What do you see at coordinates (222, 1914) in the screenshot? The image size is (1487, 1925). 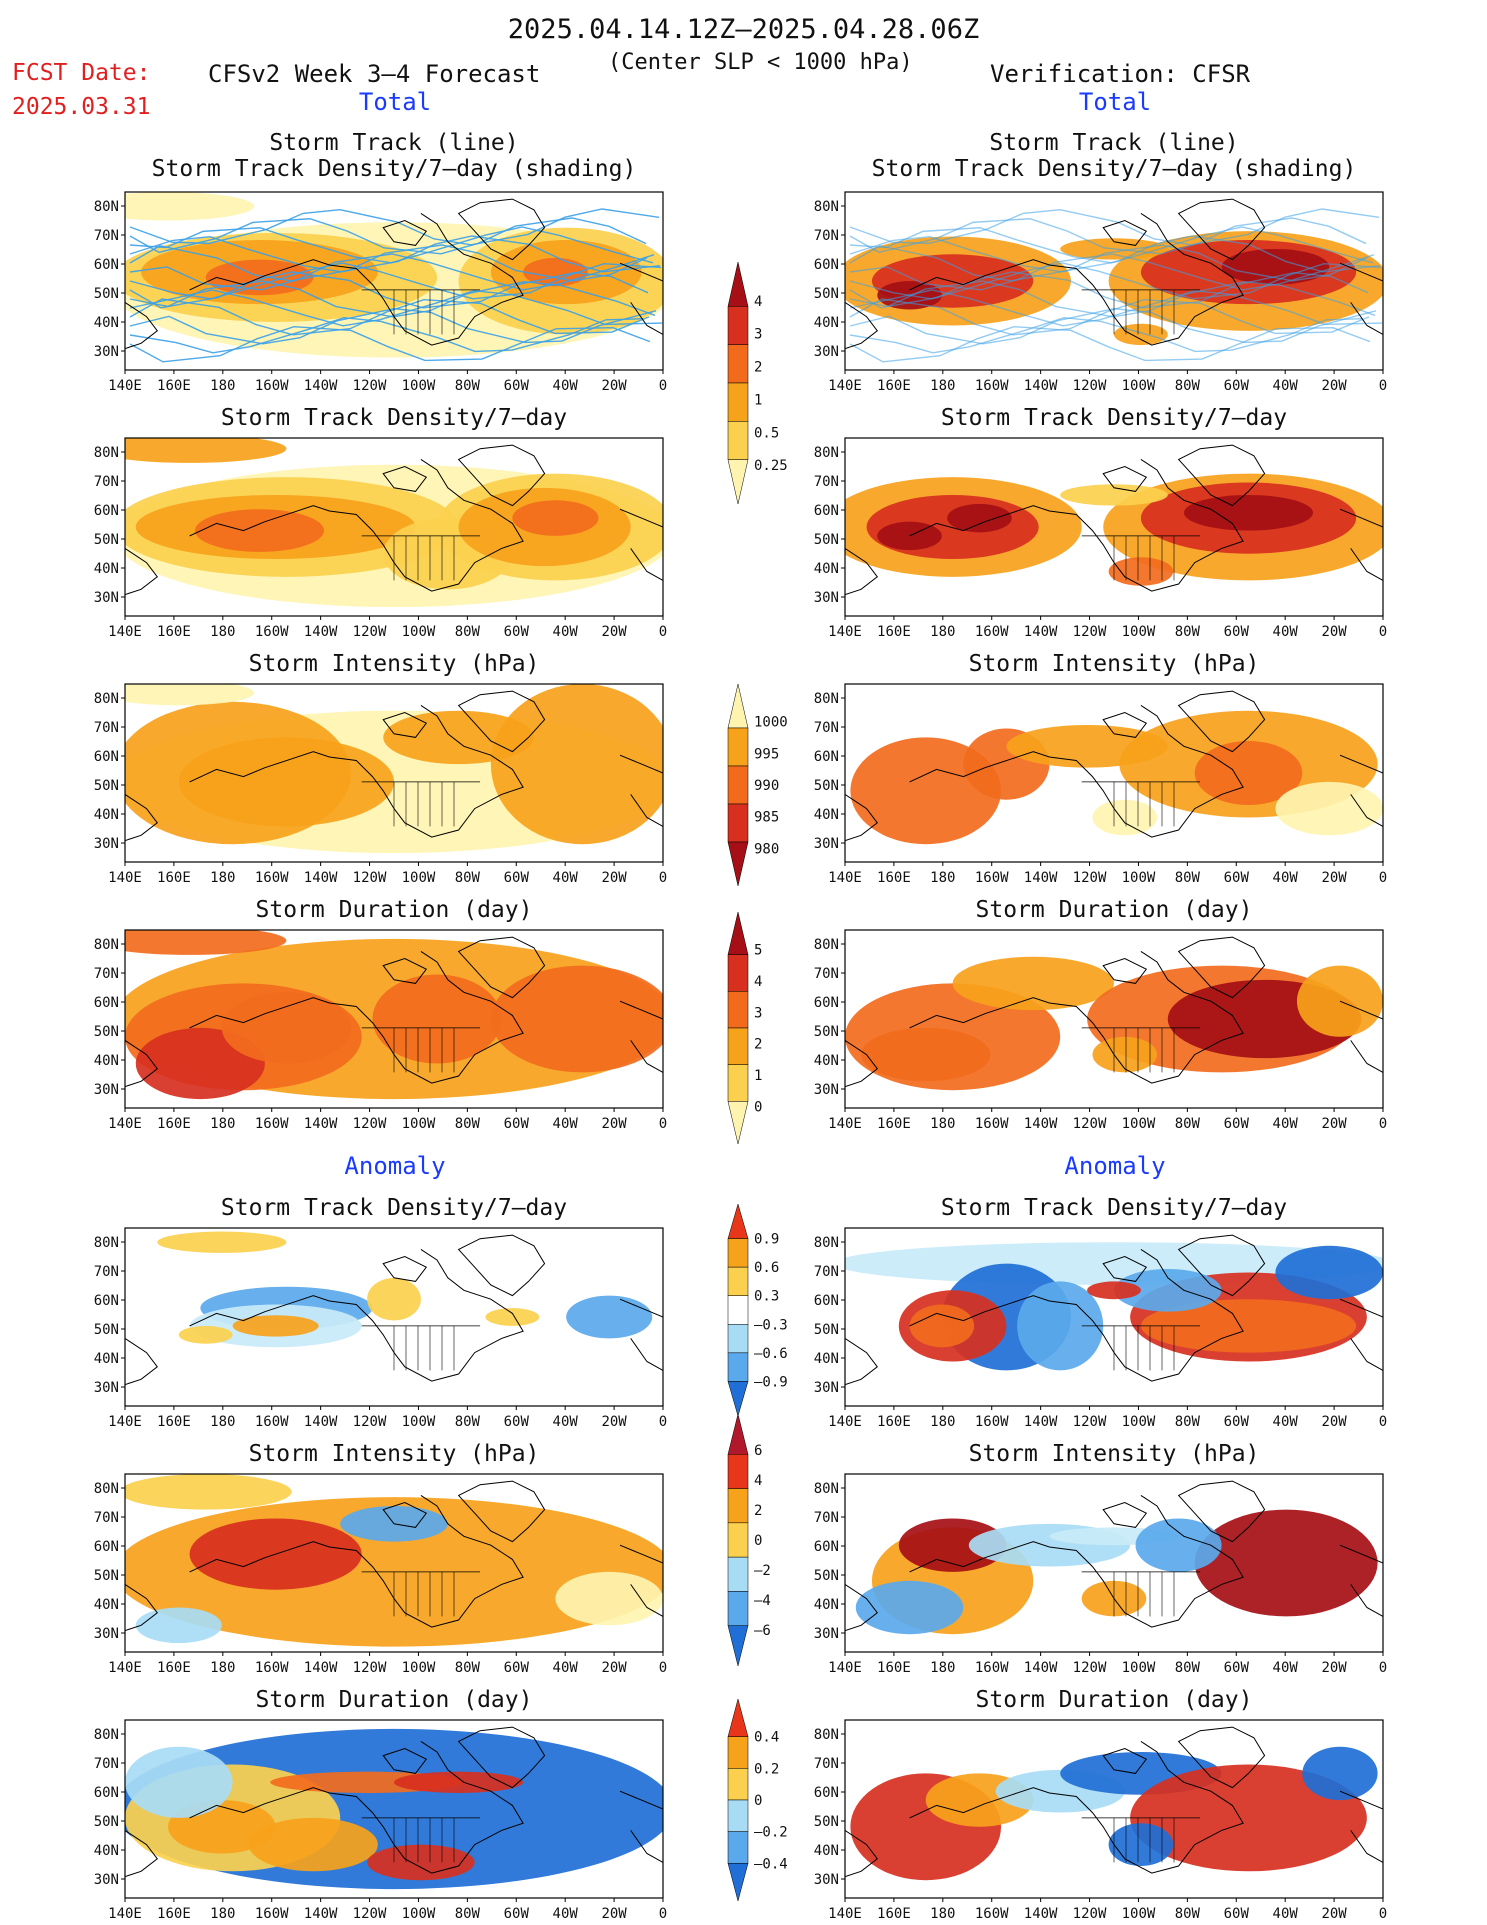 I see `lon-tick-label: 180` at bounding box center [222, 1914].